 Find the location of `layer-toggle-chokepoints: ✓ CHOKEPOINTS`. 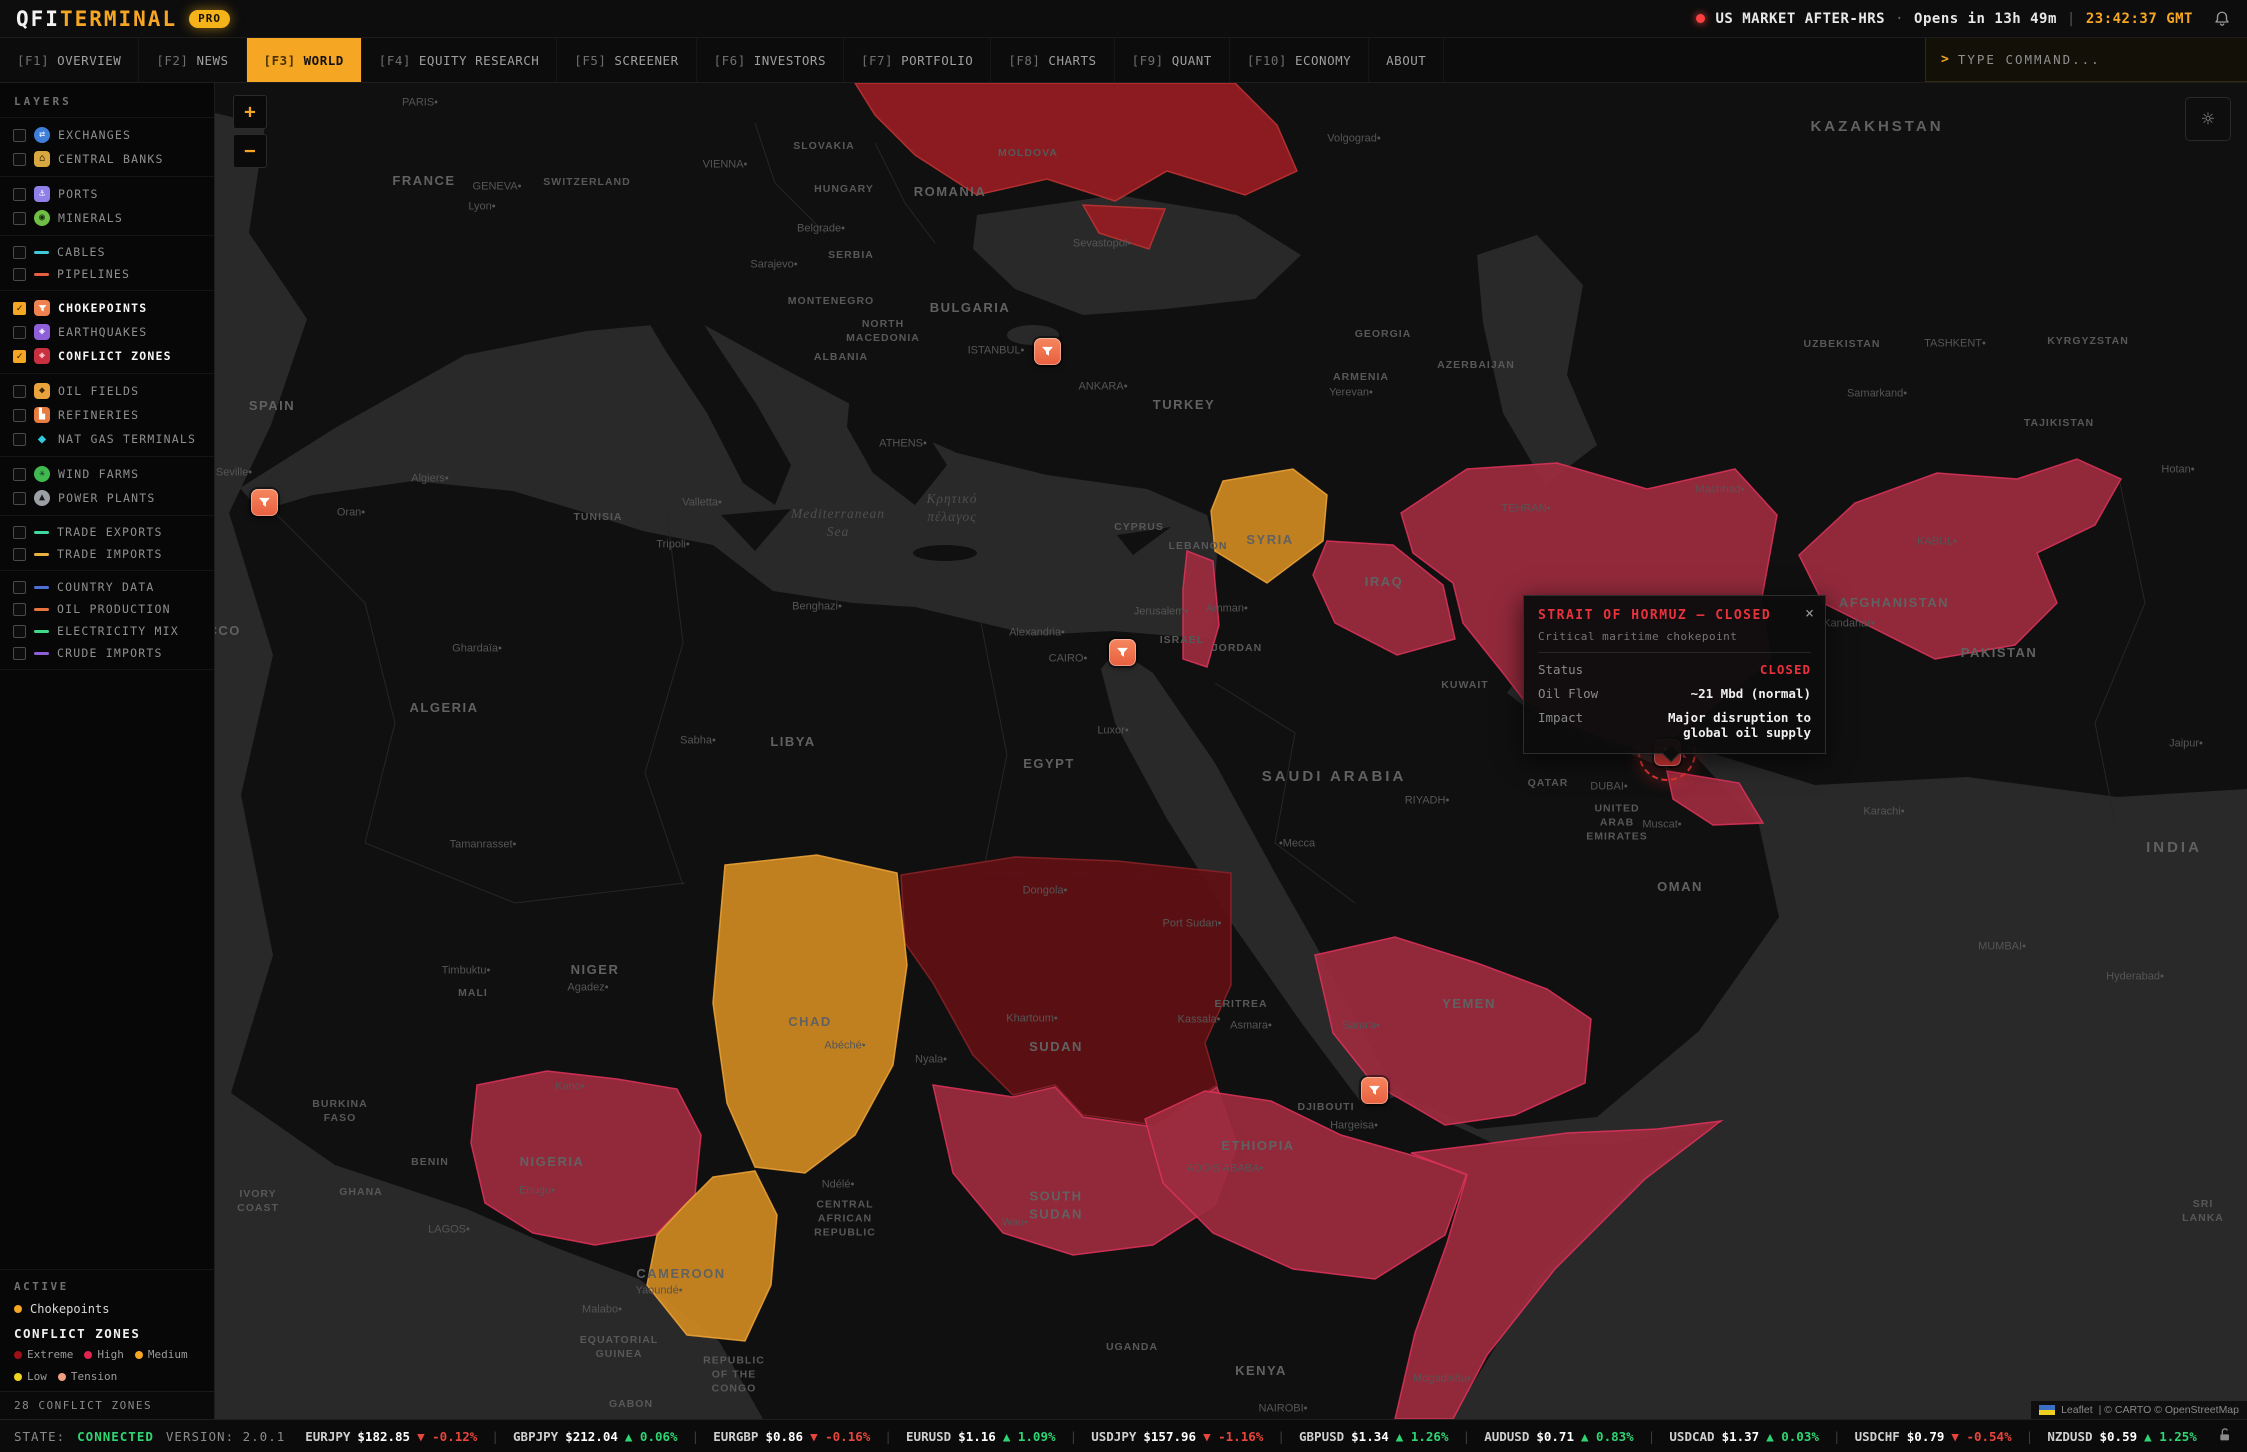

layer-toggle-chokepoints: ✓ CHOKEPOINTS is located at coordinates (107, 308).